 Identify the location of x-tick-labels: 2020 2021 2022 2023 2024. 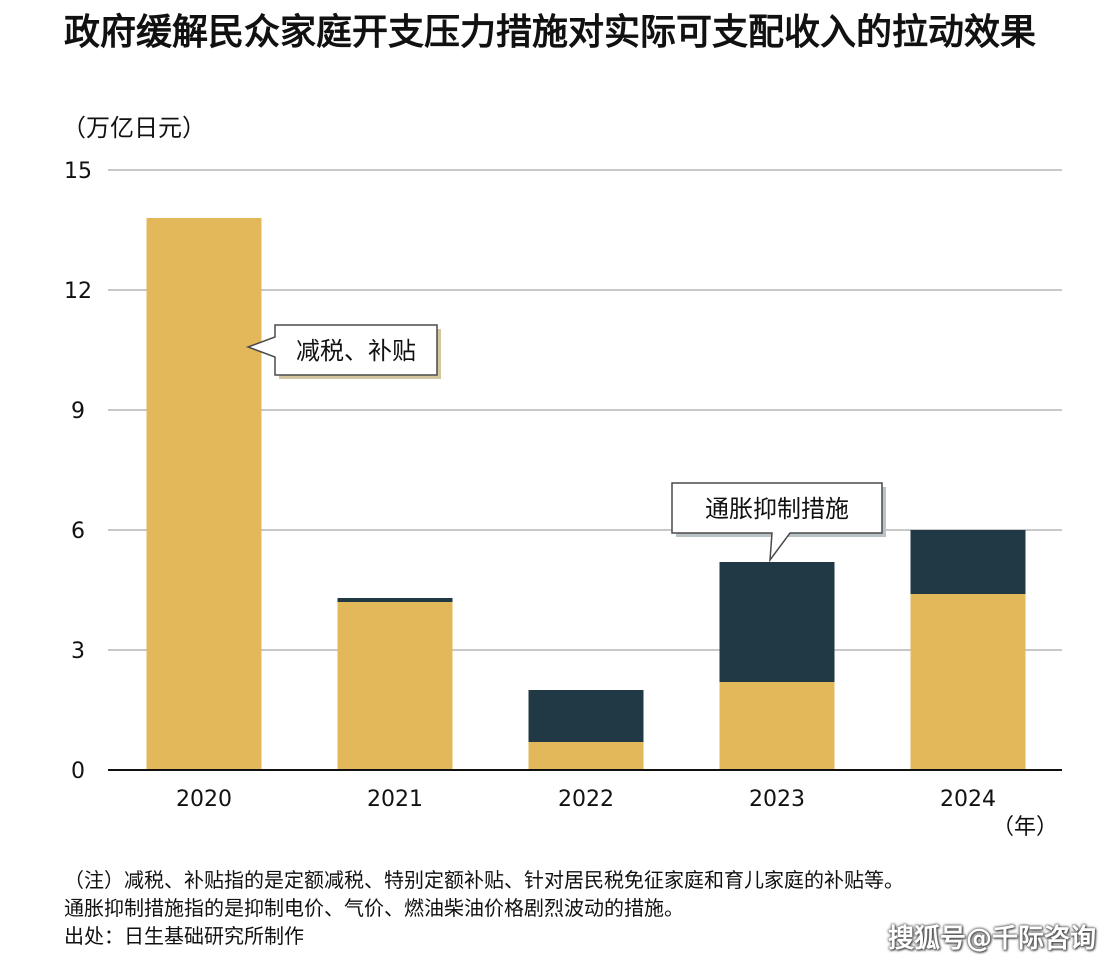
(586, 799).